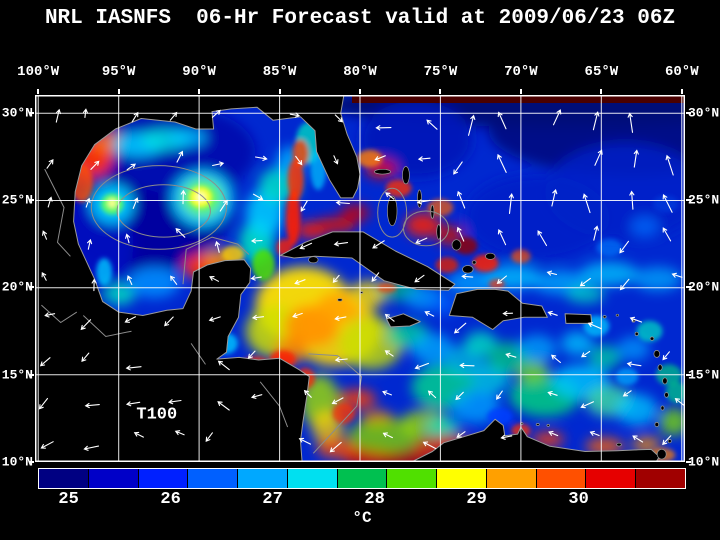 The height and width of the screenshot is (540, 720). I want to click on lon-axis-label: 75°W, so click(440, 72).